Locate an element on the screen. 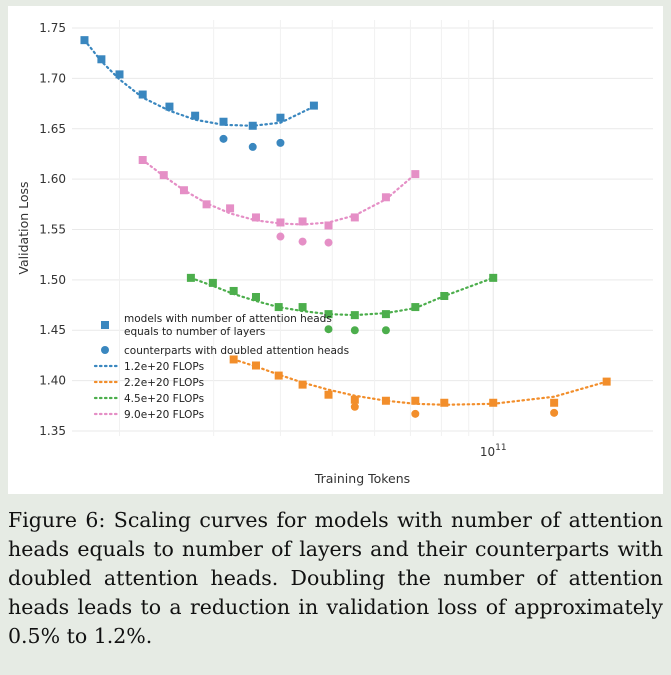 This screenshot has height=675, width=671. x-tick-label: 1011 is located at coordinates (493, 451).